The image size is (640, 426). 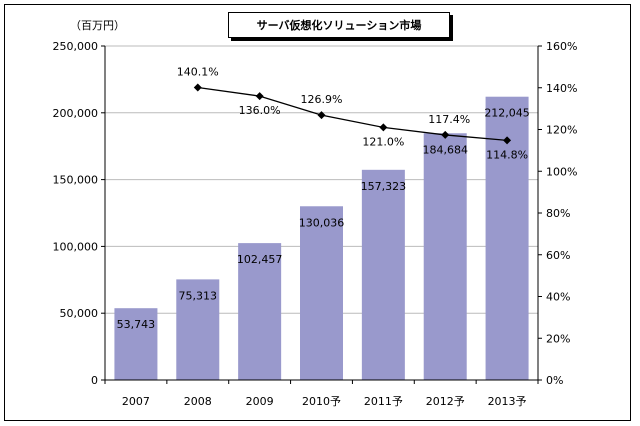 I want to click on growth-rate-label: 136.0%, so click(x=260, y=110).